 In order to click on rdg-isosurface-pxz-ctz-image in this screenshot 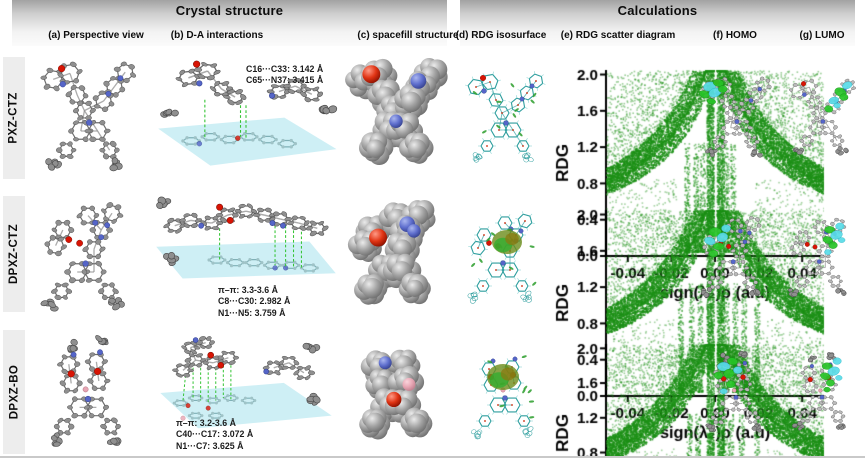, I will do `click(505, 117)`.